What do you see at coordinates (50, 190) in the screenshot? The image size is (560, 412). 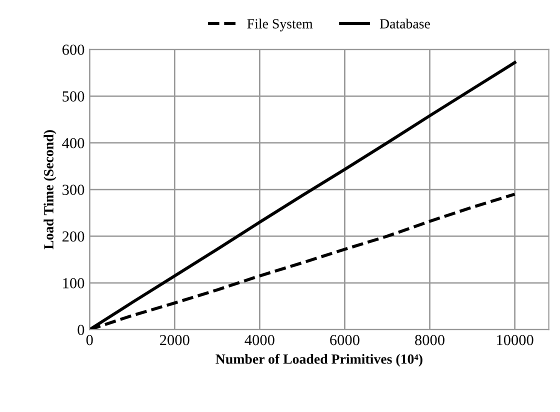 I see `y-axis-title: Load Time (Second)` at bounding box center [50, 190].